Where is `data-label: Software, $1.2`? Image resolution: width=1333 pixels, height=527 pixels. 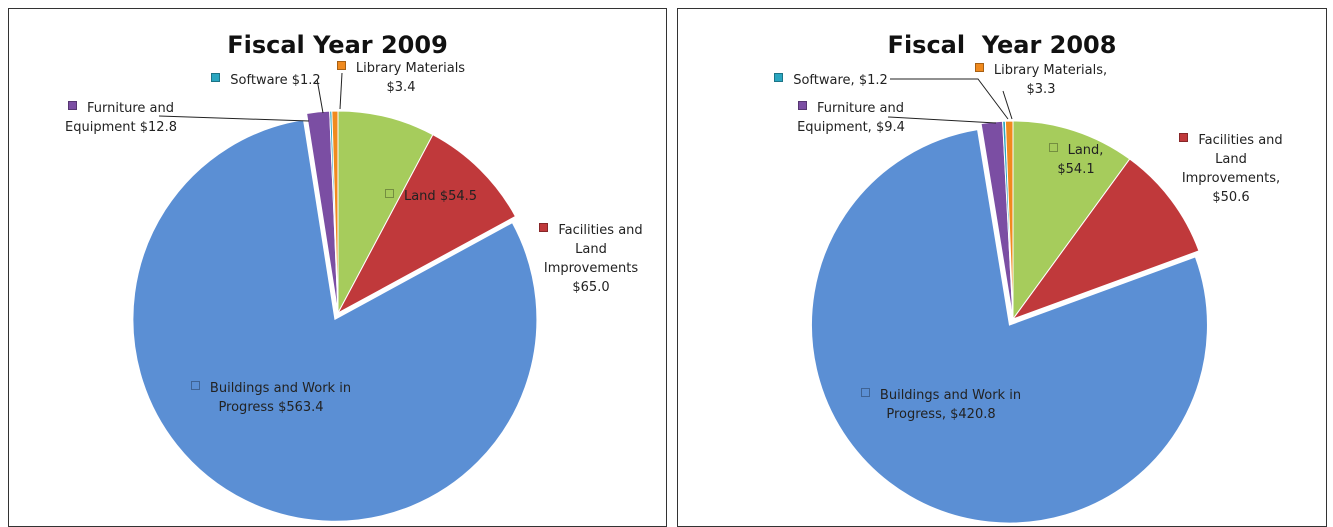 data-label: Software, $1.2 is located at coordinates (831, 80).